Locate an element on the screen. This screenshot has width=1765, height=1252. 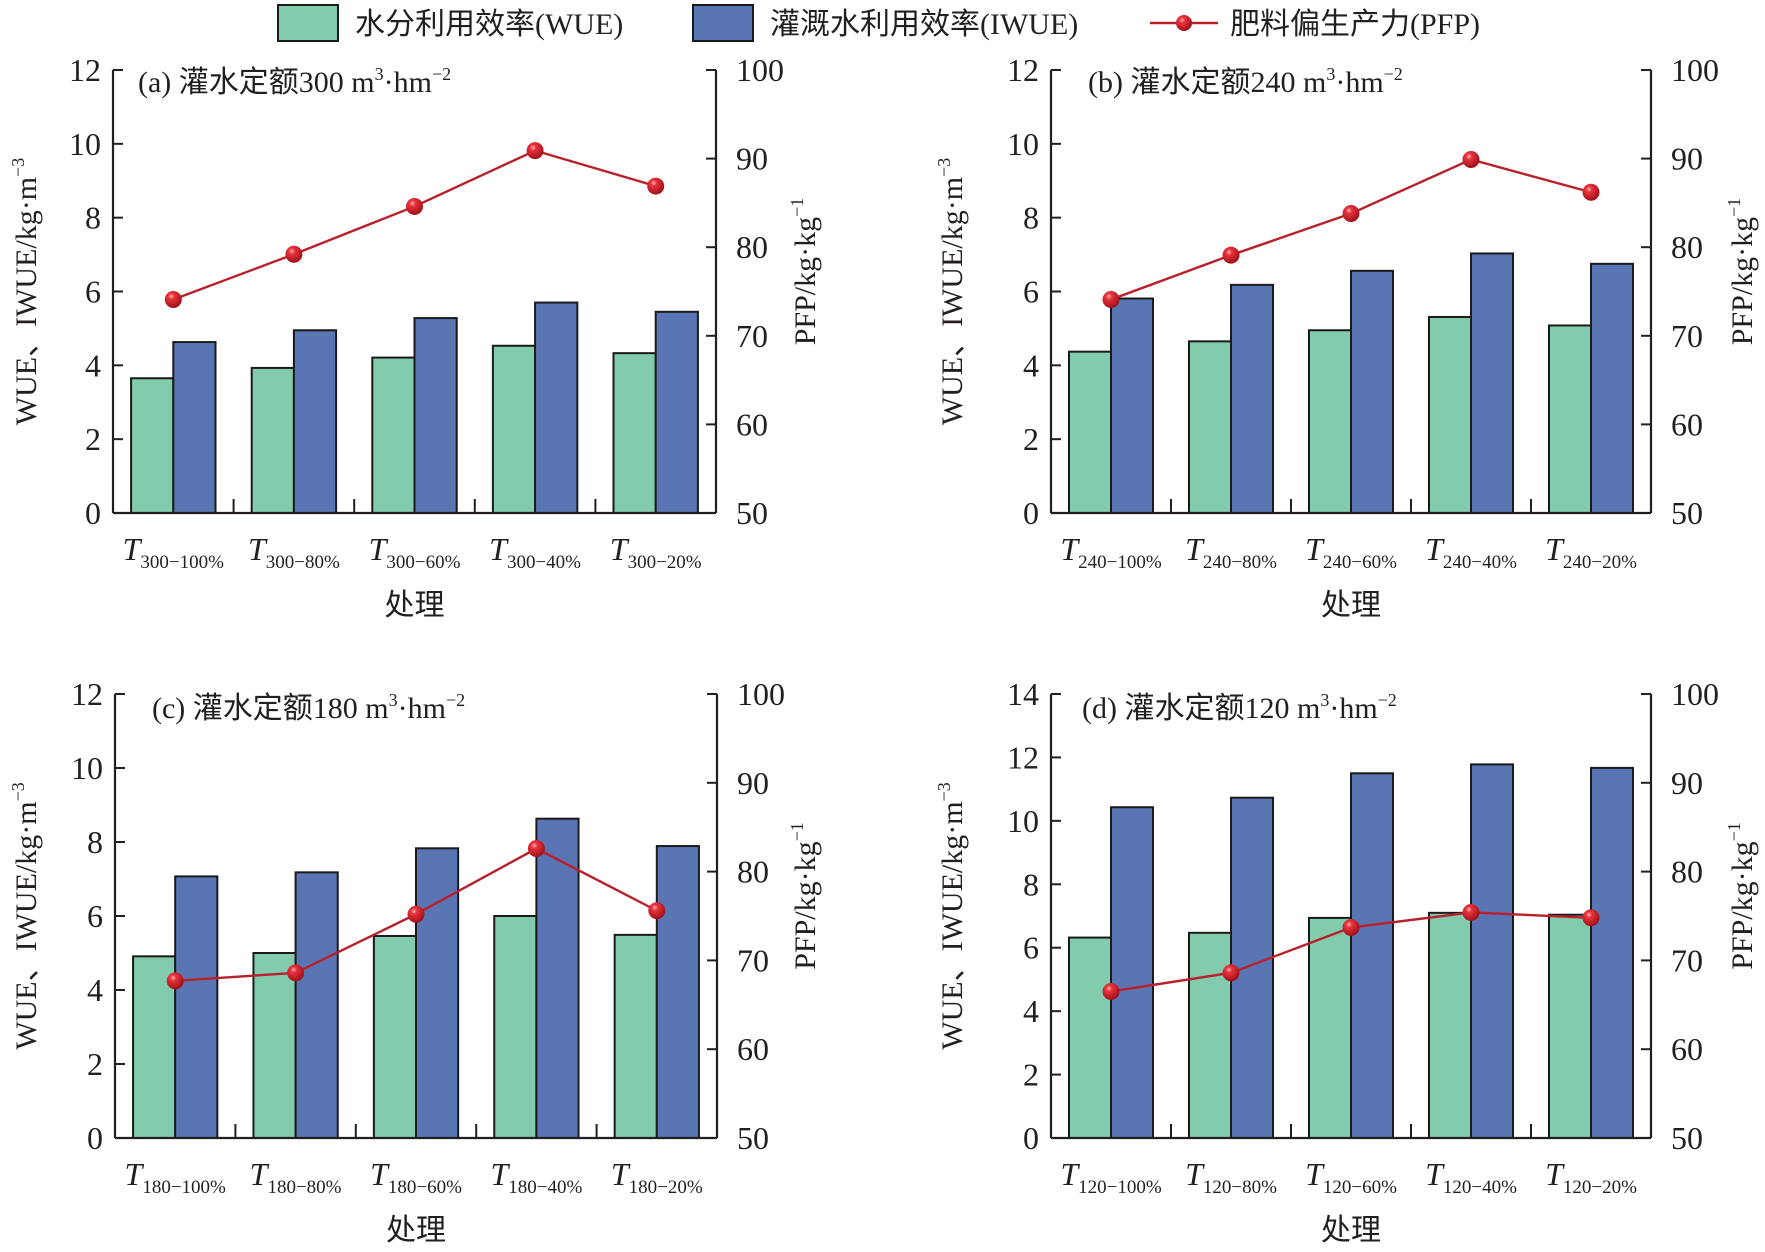
x-tick-label: T120−40% is located at coordinates (1471, 1177).